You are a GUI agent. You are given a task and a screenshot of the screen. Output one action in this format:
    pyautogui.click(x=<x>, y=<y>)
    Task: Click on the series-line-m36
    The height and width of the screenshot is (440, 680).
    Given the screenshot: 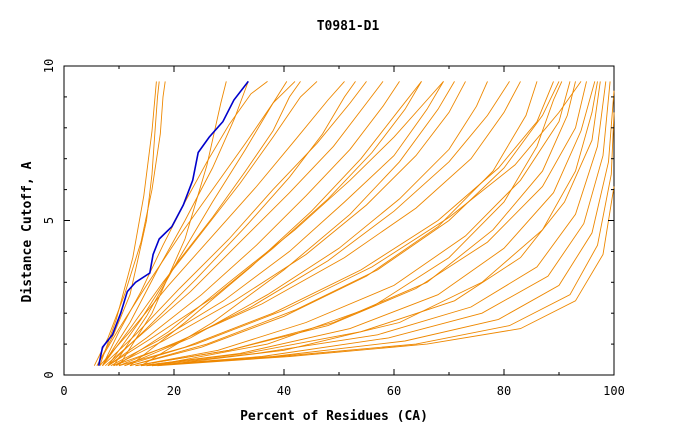 What is the action you would take?
    pyautogui.click(x=175, y=223)
    